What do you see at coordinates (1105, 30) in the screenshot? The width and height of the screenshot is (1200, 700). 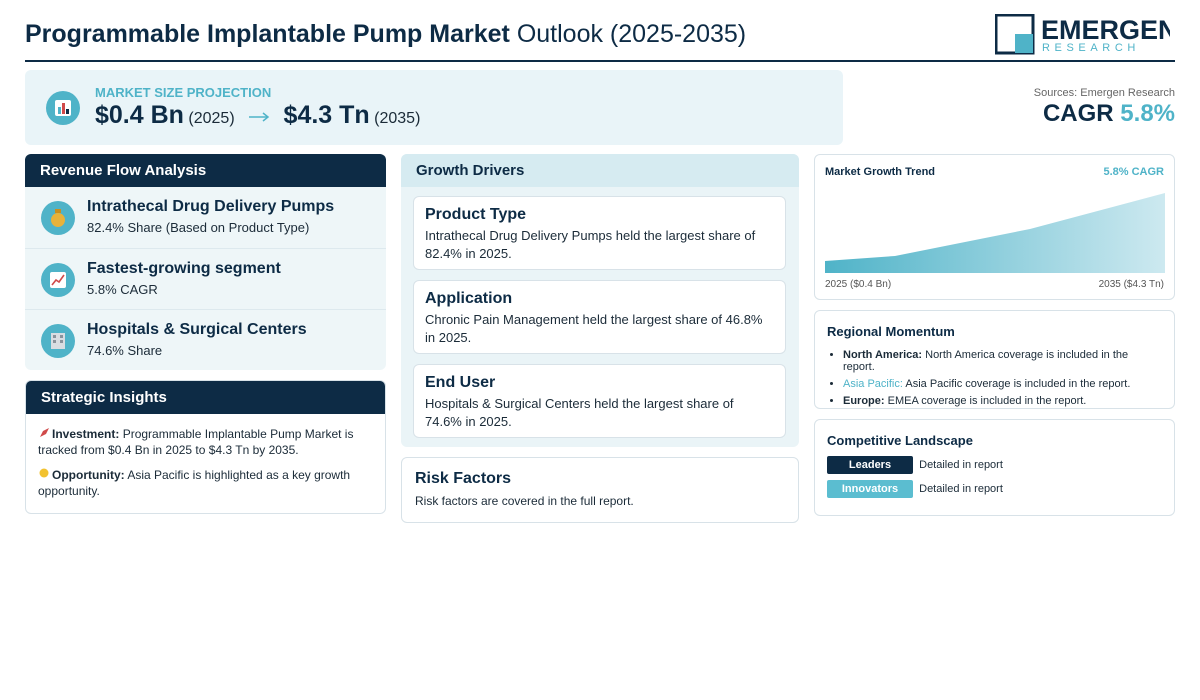 I see `logo-name: EMERGEN` at bounding box center [1105, 30].